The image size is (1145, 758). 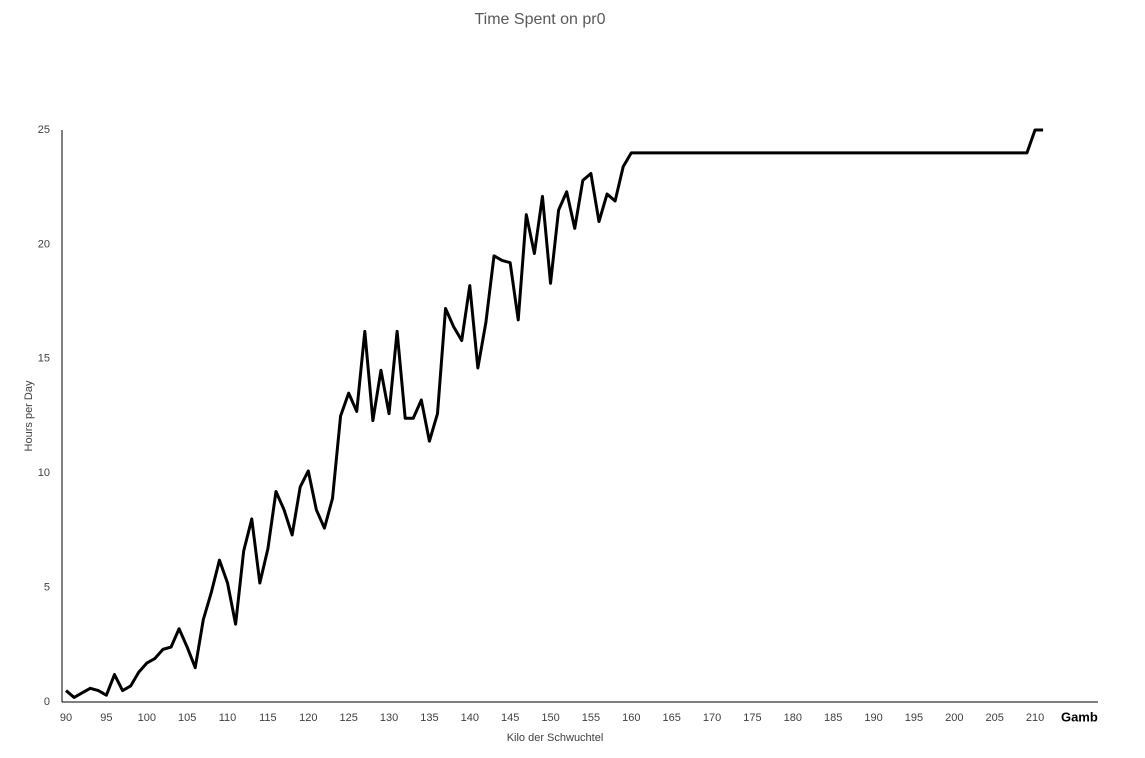 I want to click on x-axis-label: Kilo der Schwuchtel, so click(x=555, y=738).